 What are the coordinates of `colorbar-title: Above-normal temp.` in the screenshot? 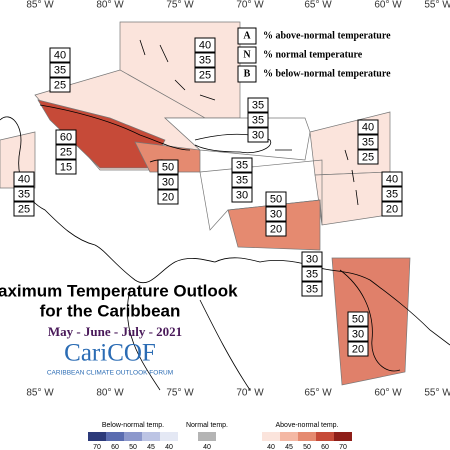 It's located at (306, 425).